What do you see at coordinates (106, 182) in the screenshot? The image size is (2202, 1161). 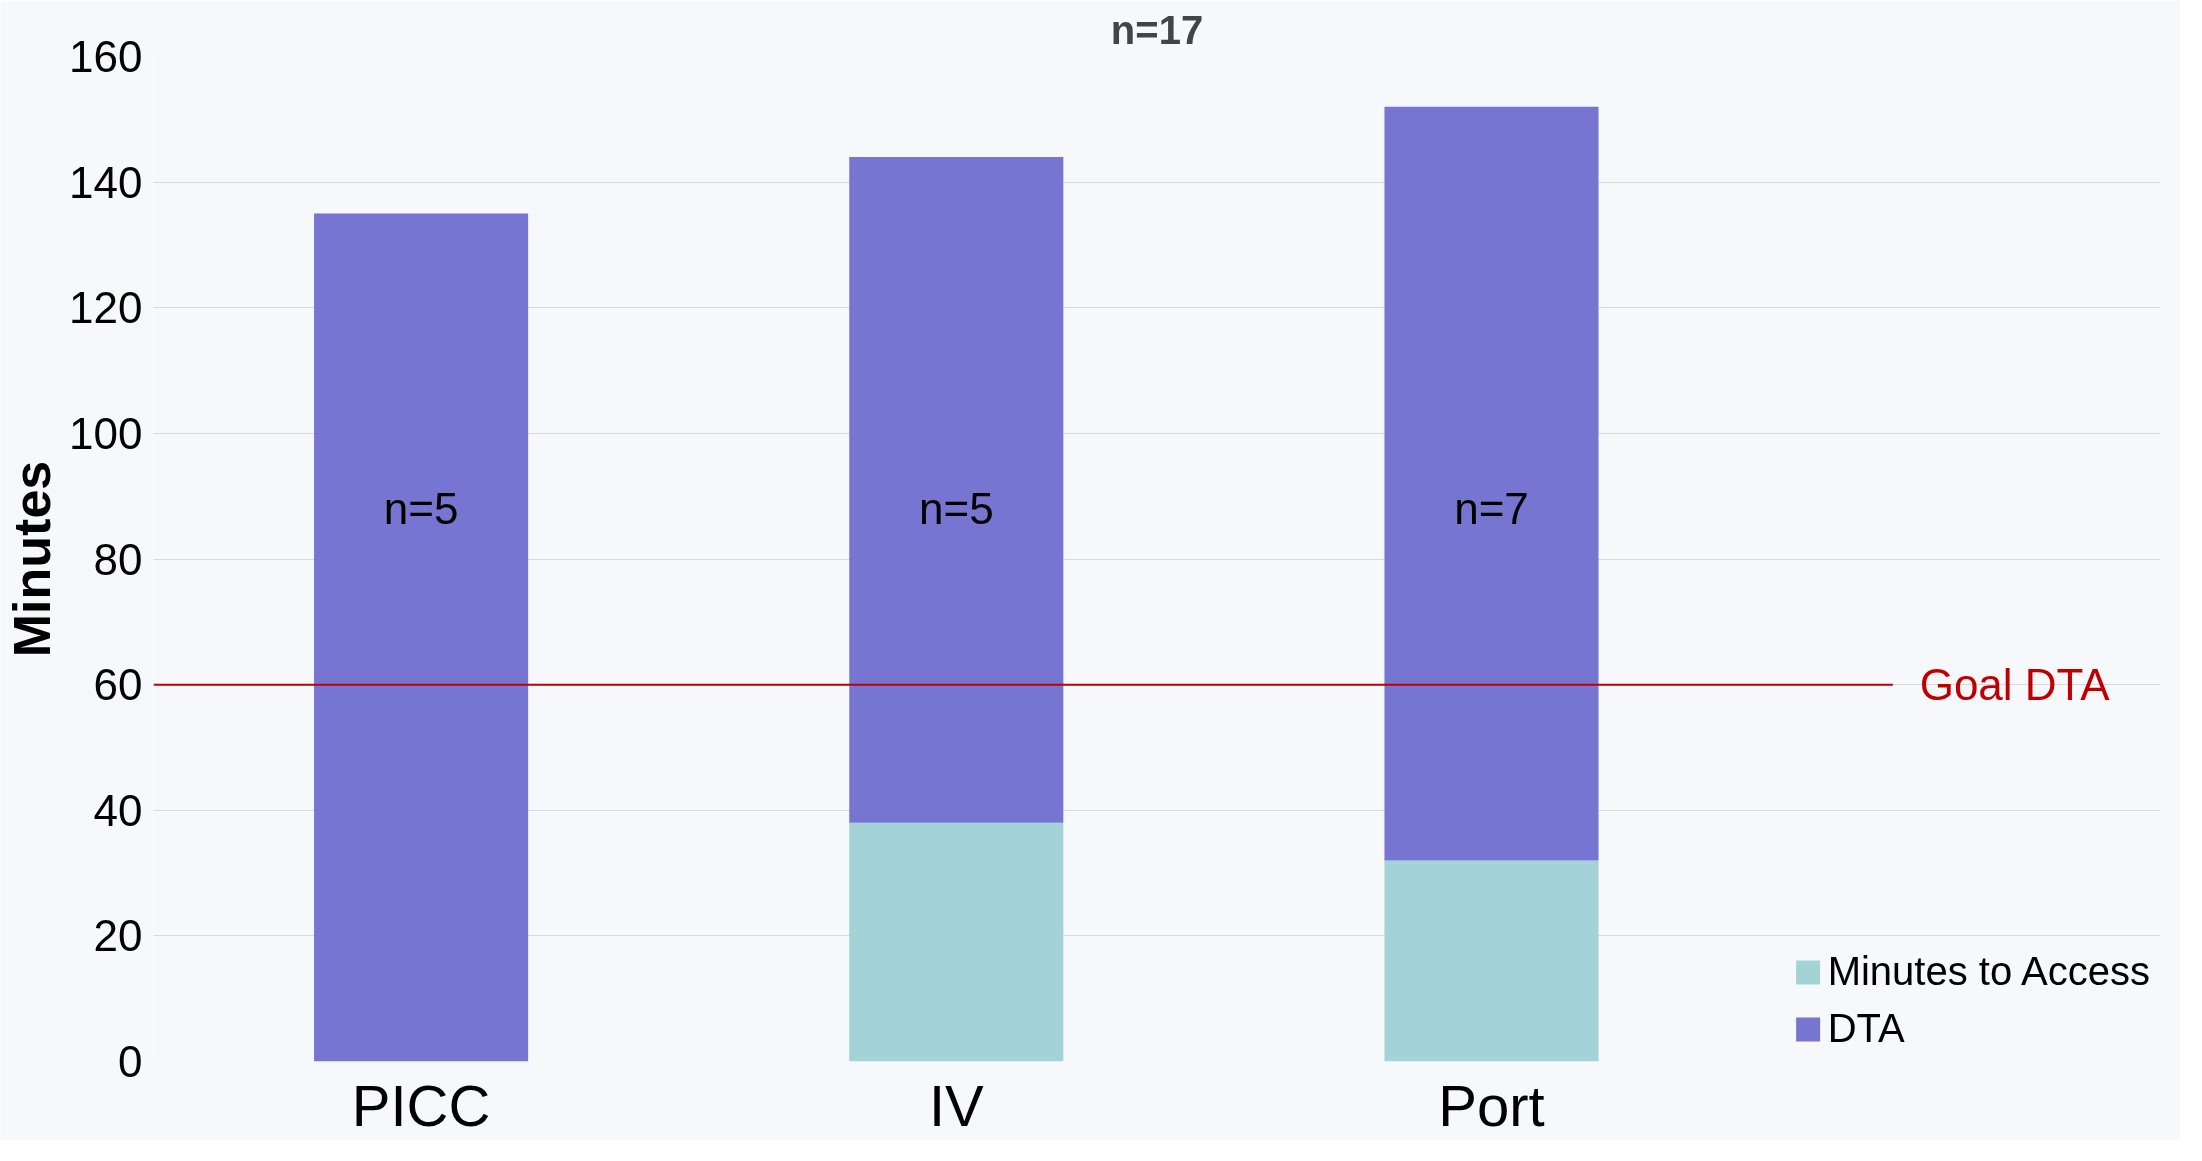 I see `y-tick-label: 140` at bounding box center [106, 182].